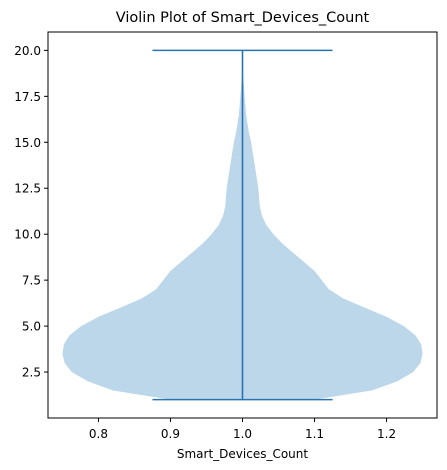 The image size is (447, 470). I want to click on y-axis: 2.5 5.0 7.5 10.0 12.5 15.0 17.5 20.0, so click(31, 212).